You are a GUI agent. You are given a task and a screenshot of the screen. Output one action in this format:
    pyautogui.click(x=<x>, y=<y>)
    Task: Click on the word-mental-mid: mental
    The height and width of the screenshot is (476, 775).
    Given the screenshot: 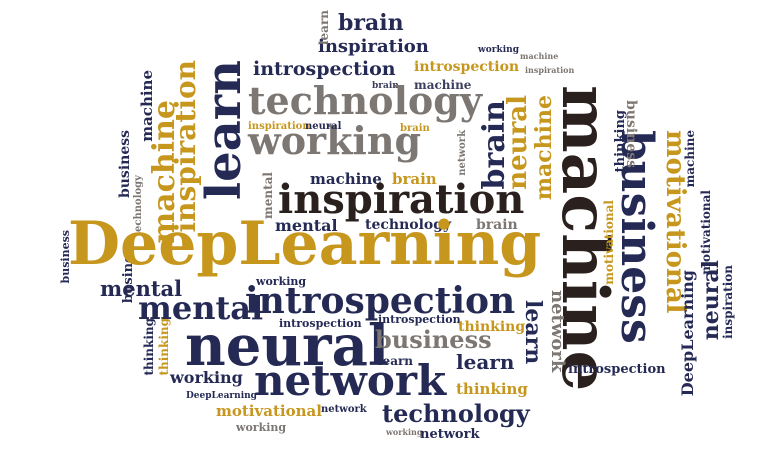 What is the action you would take?
    pyautogui.click(x=306, y=225)
    